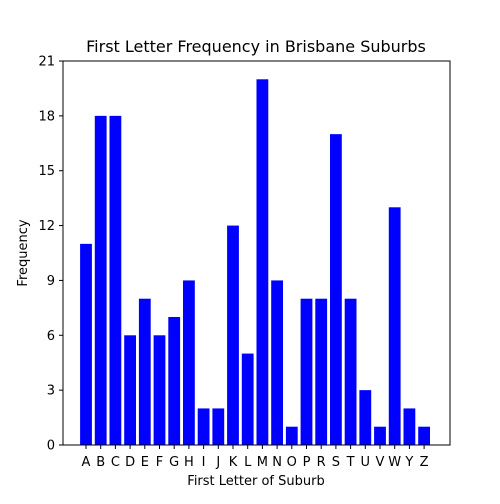  What do you see at coordinates (307, 462) in the screenshot?
I see `x-tick-label-P: P` at bounding box center [307, 462].